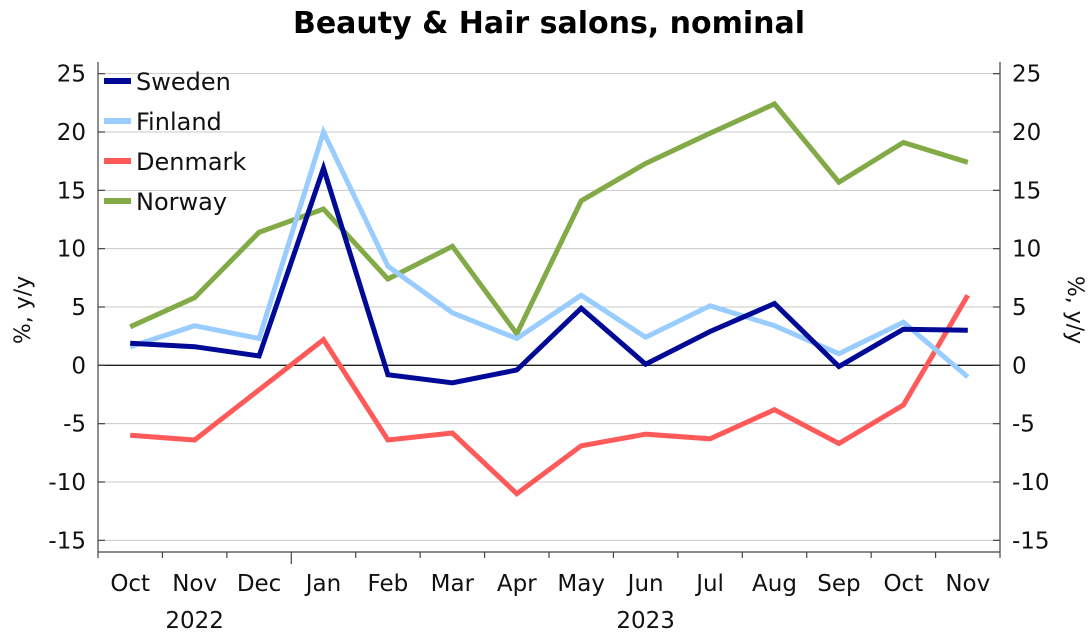  I want to click on left-y-axis: -15 -10 -5 0 5 10 15 20 25, so click(76, 308).